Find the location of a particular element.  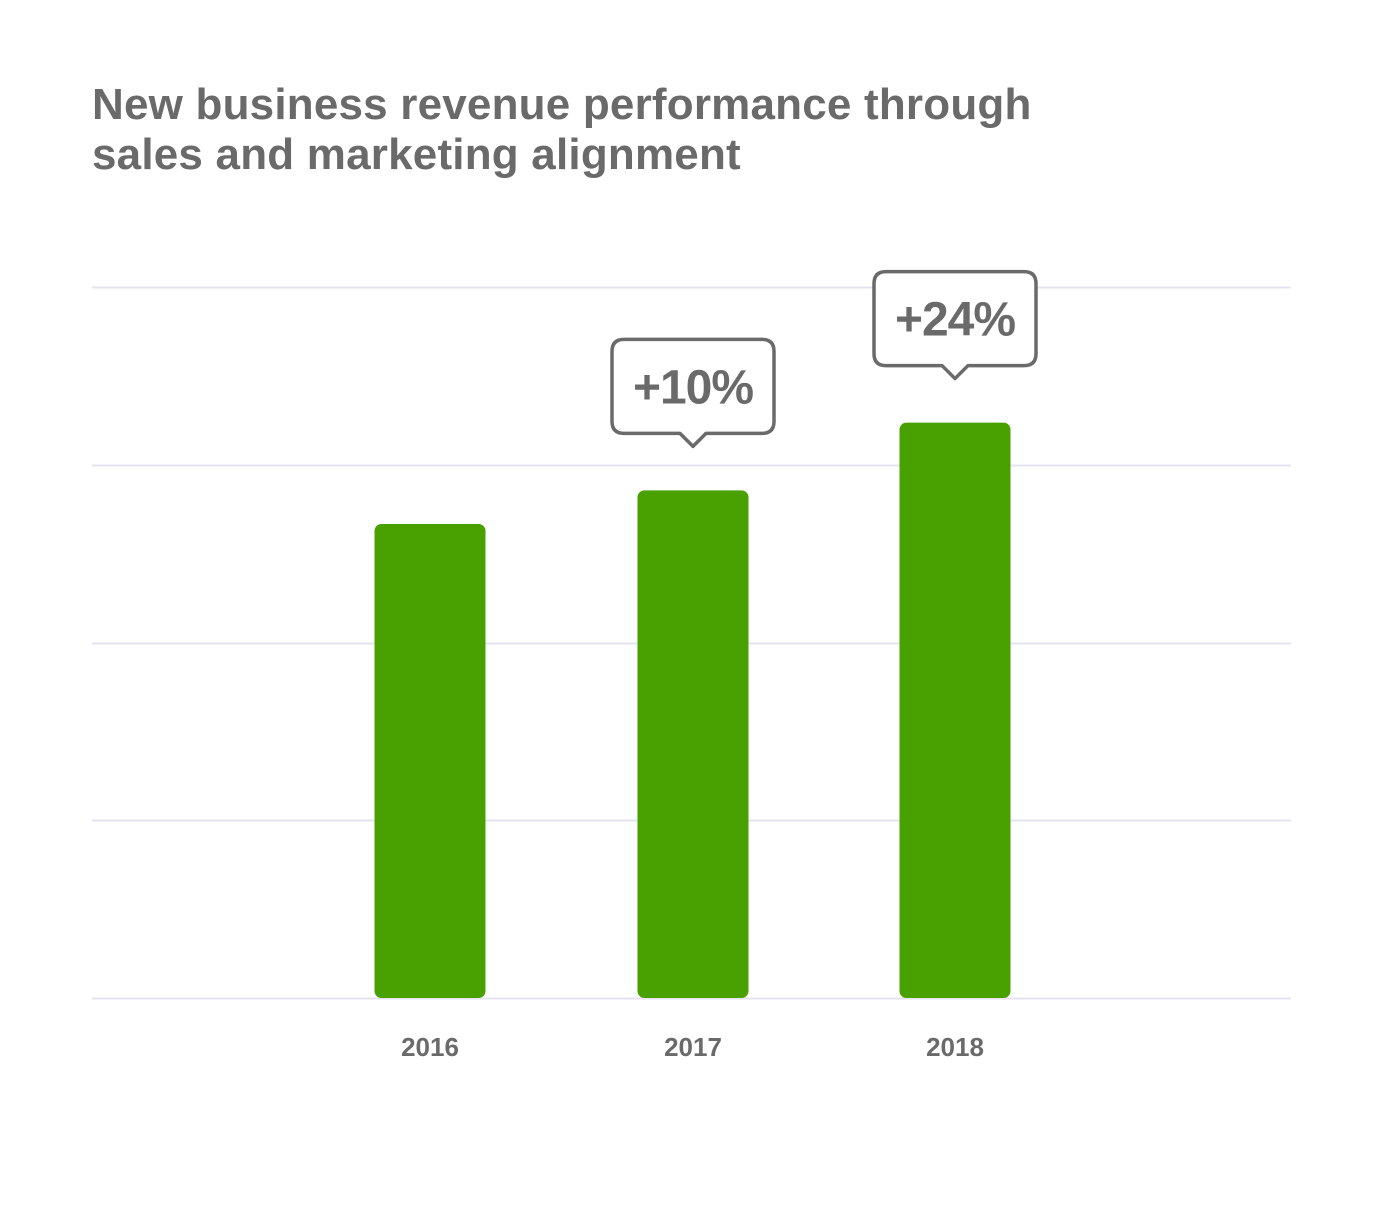

callout-2017 is located at coordinates (693, 393).